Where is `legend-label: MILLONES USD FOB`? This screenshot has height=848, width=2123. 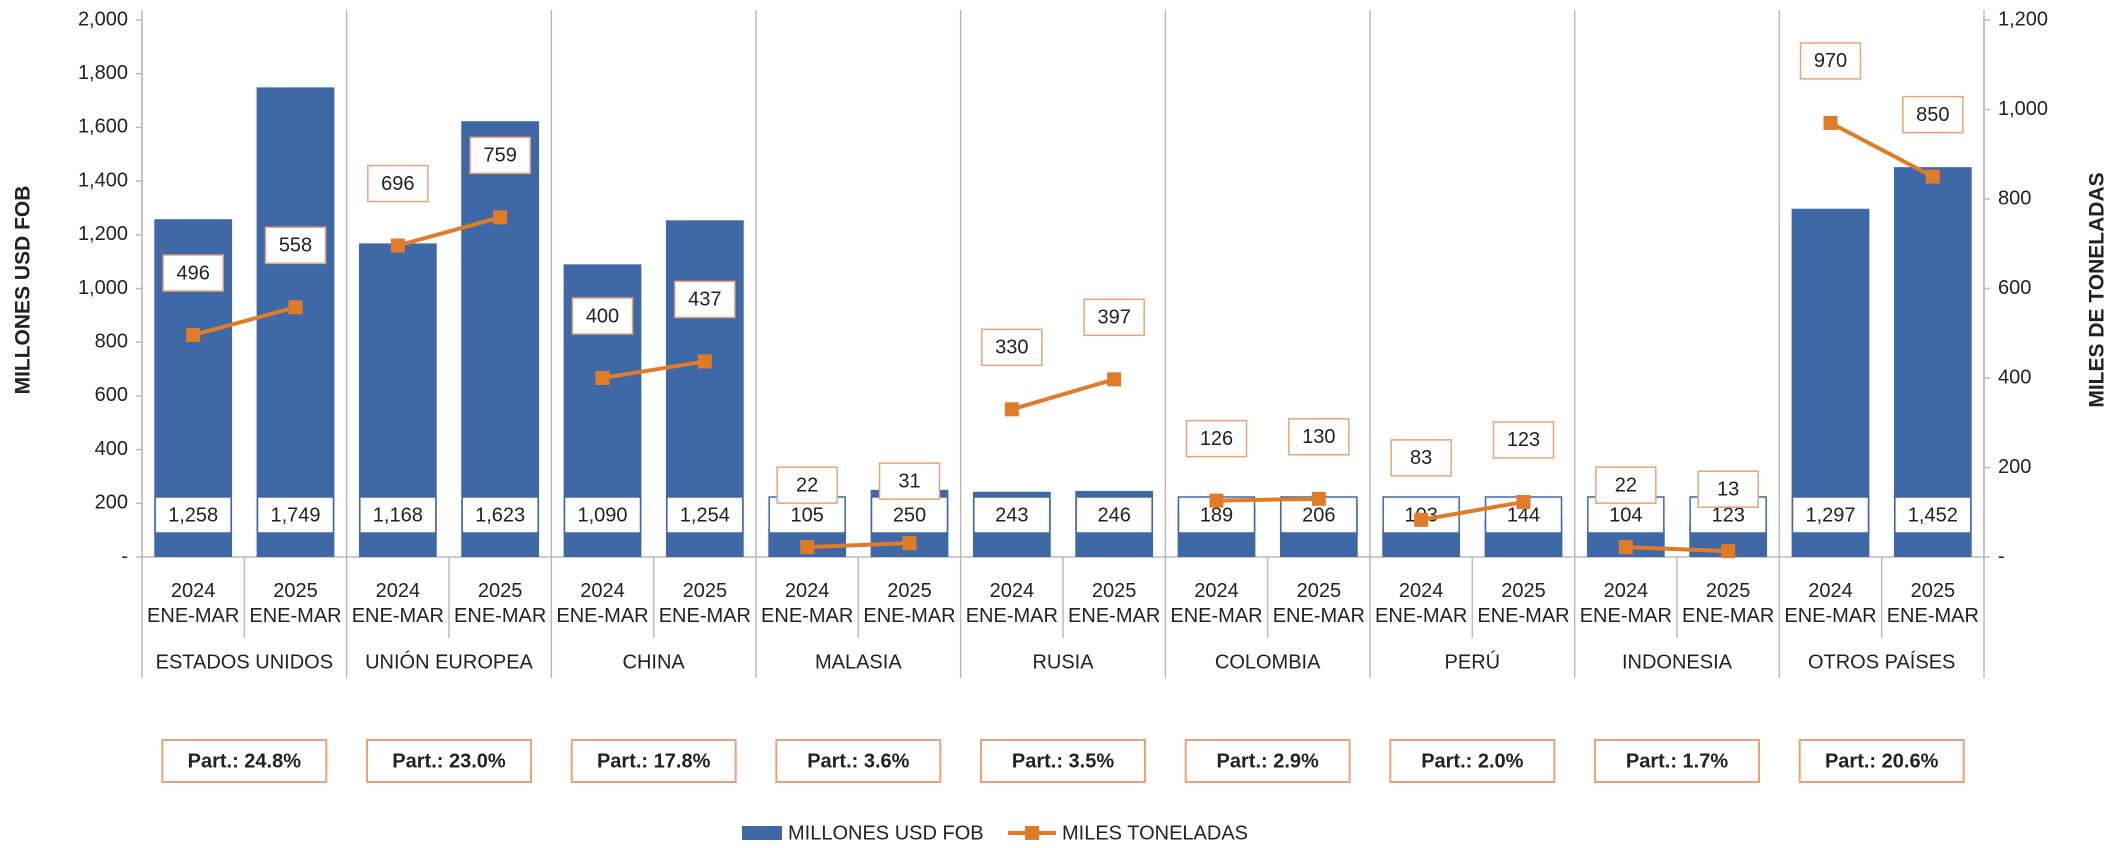
legend-label: MILLONES USD FOB is located at coordinates (886, 833).